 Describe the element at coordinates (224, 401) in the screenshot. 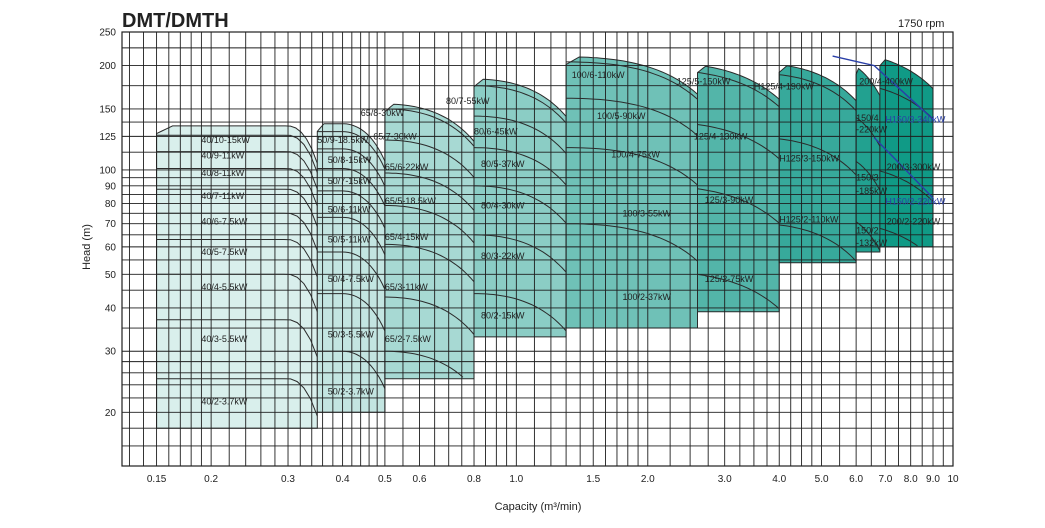

I see `curve-label: 40/2-3.7kW` at that location.